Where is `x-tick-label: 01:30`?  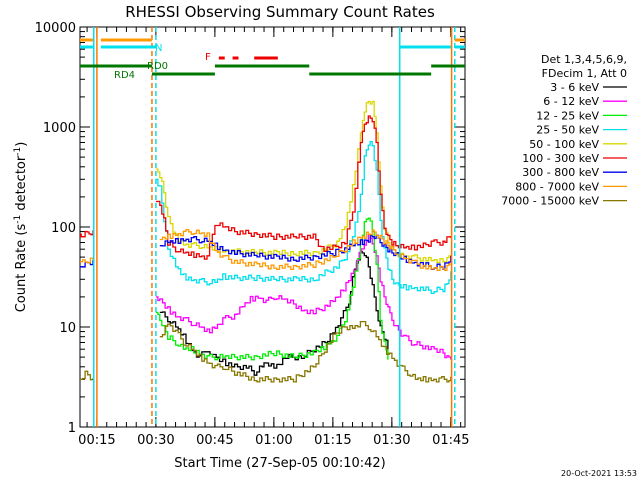 x-tick-label: 01:30 is located at coordinates (391, 440).